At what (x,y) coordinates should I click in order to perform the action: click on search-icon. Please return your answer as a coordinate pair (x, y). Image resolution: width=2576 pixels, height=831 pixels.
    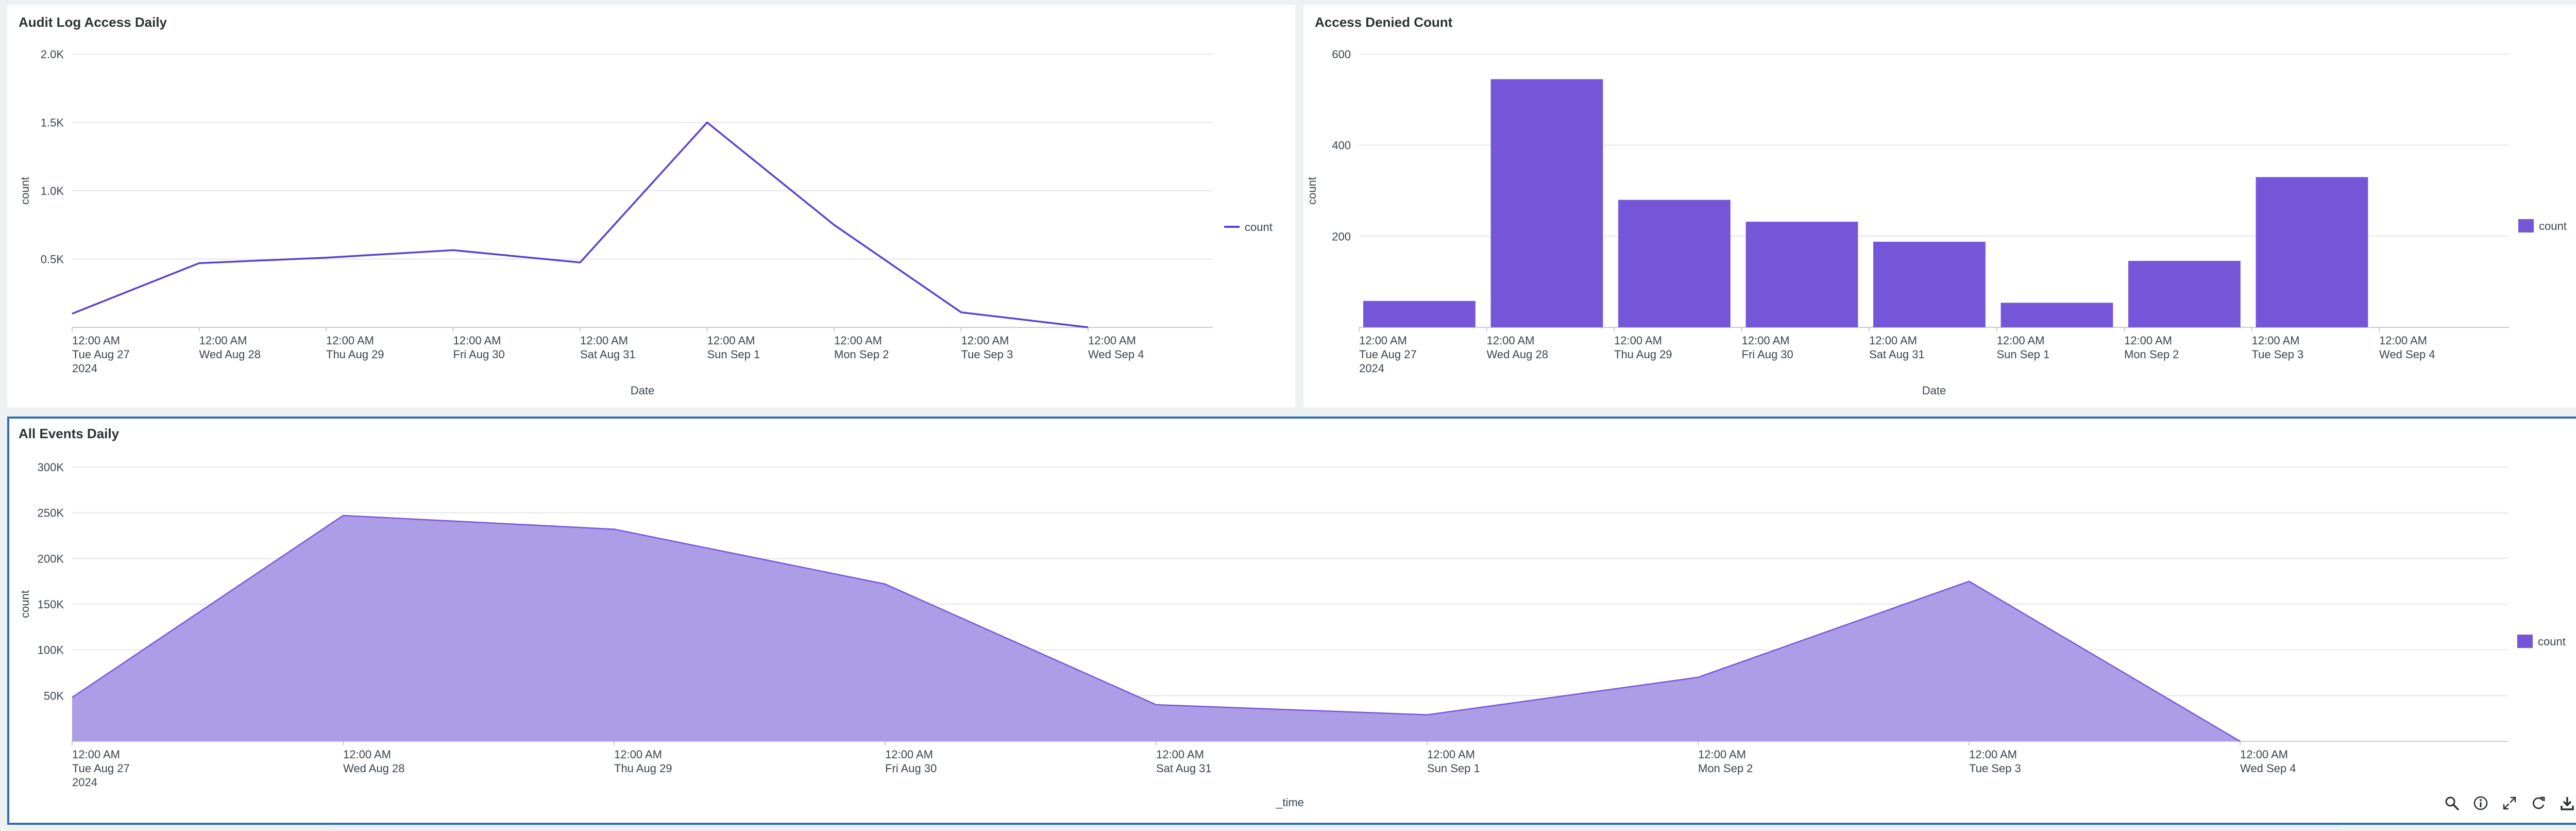
    Looking at the image, I should click on (2452, 803).